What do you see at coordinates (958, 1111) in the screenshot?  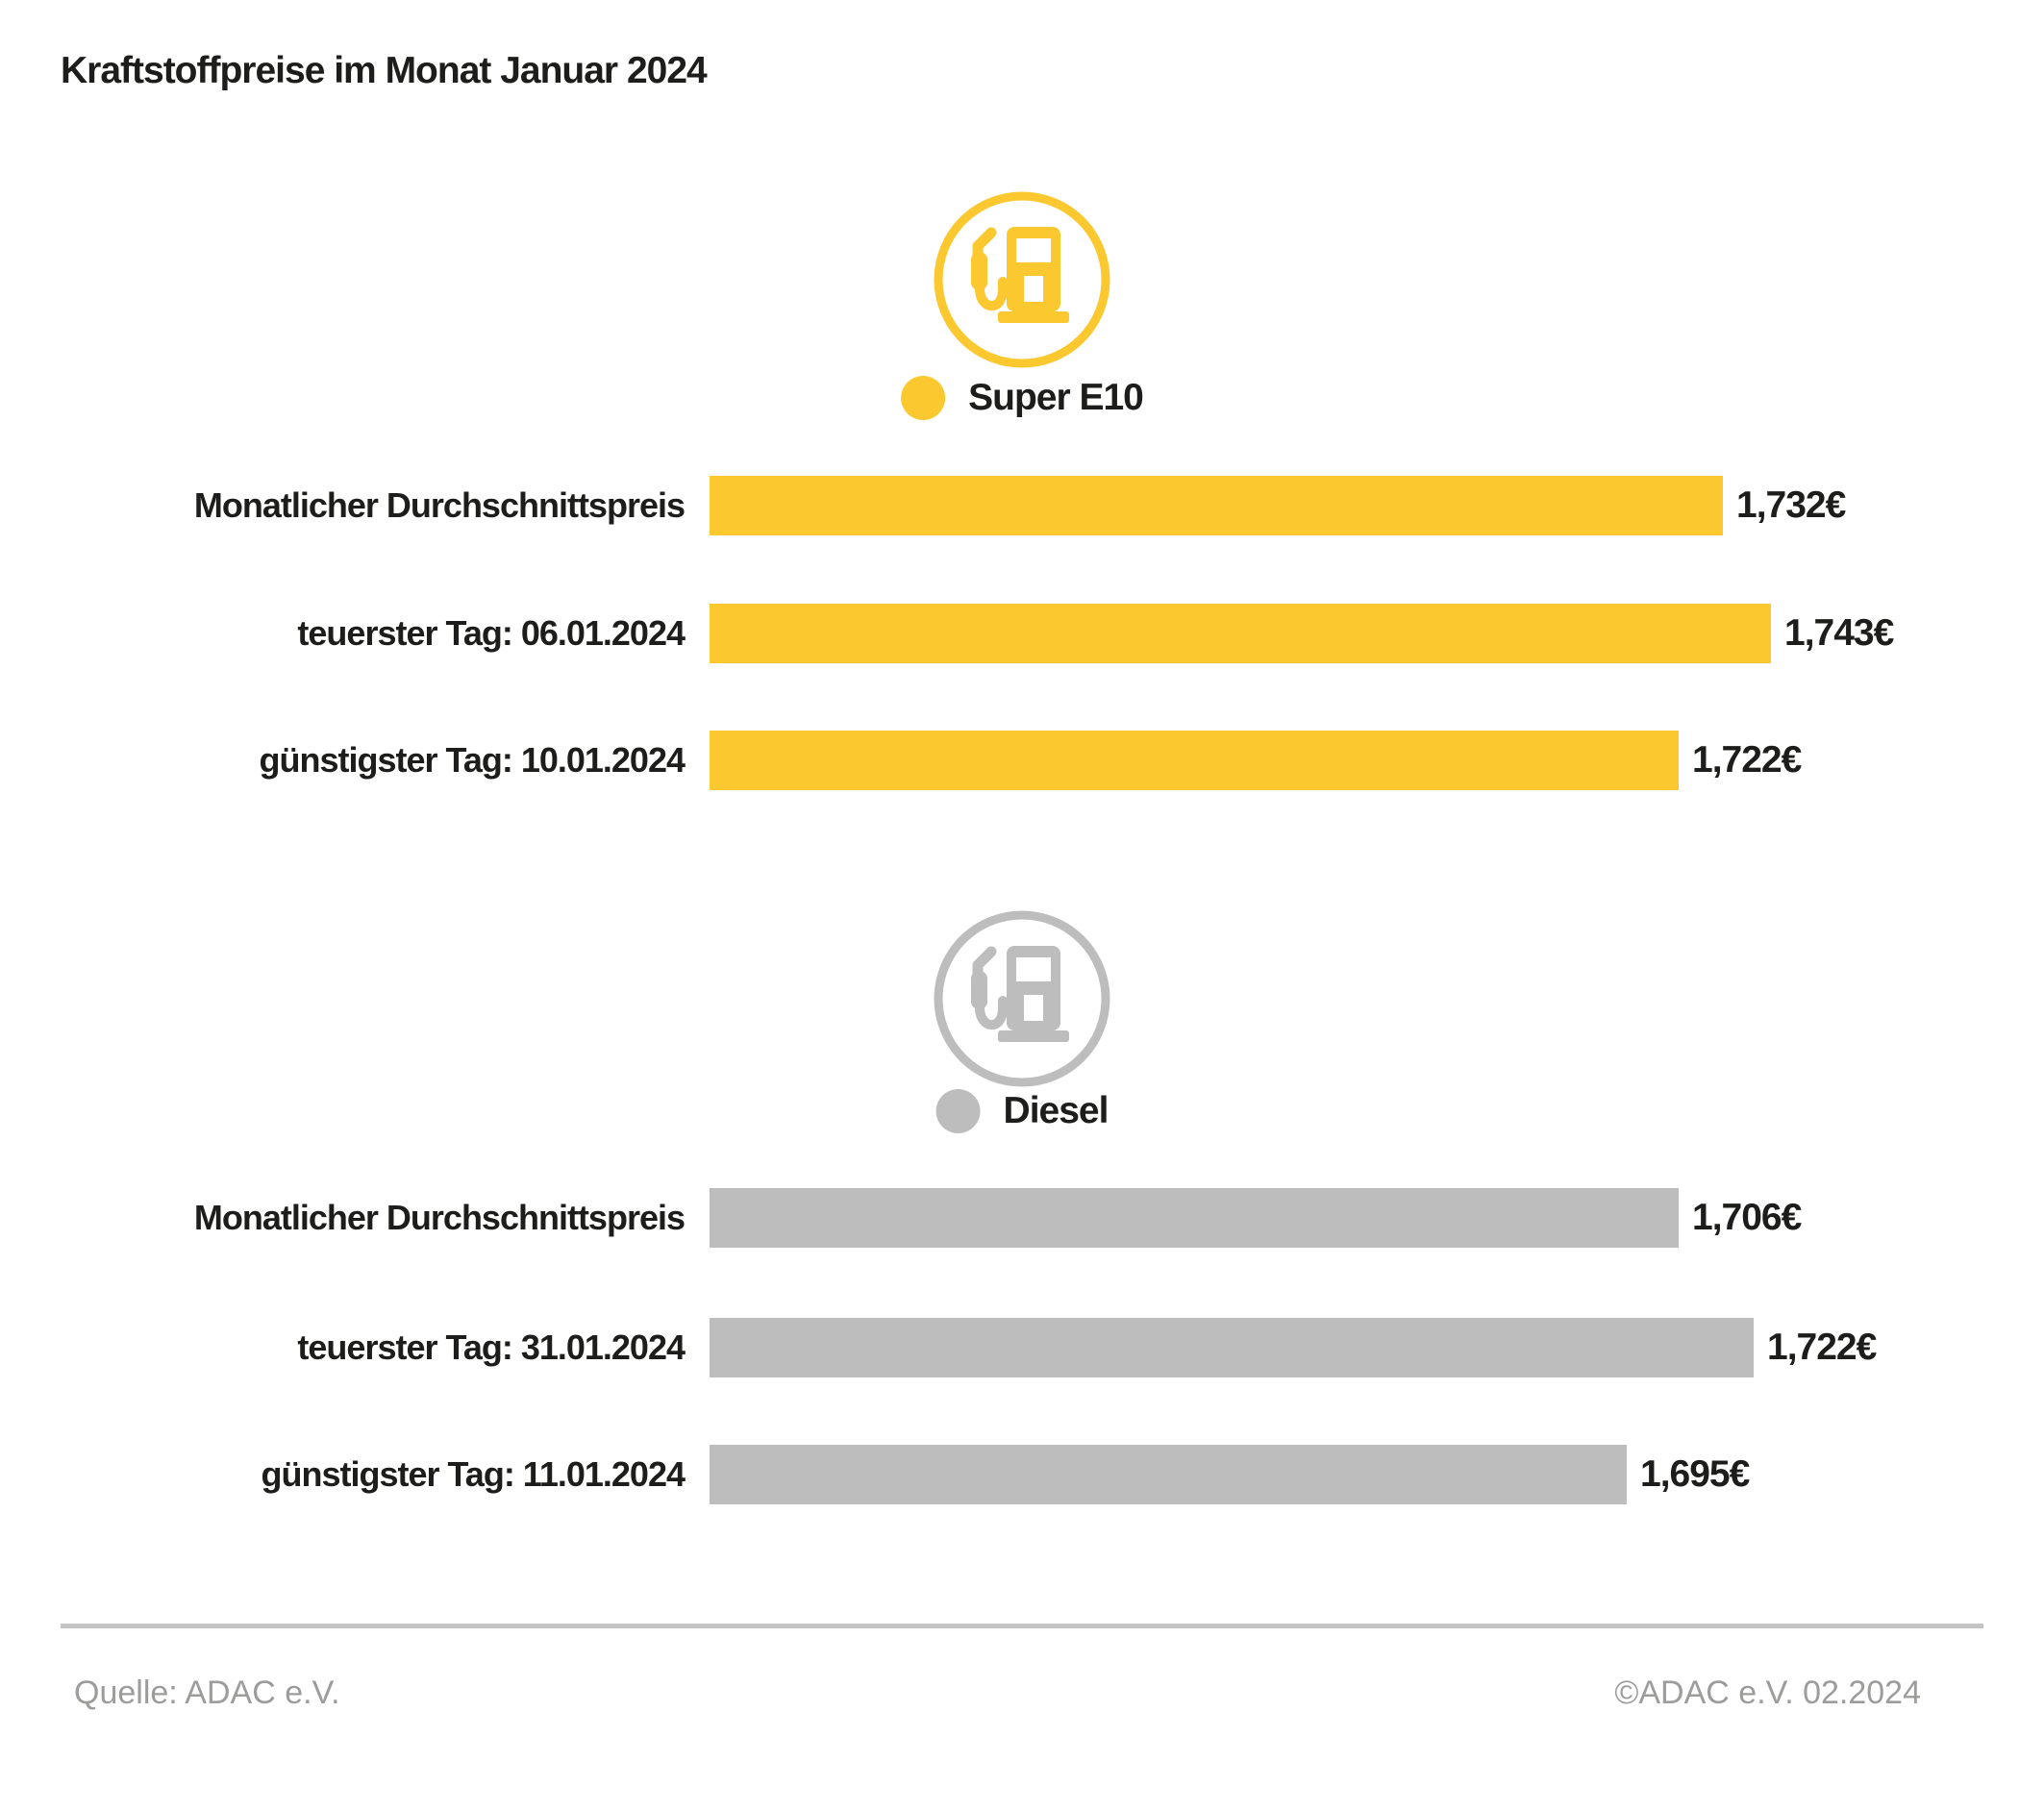 I see `legend-dot-diesel` at bounding box center [958, 1111].